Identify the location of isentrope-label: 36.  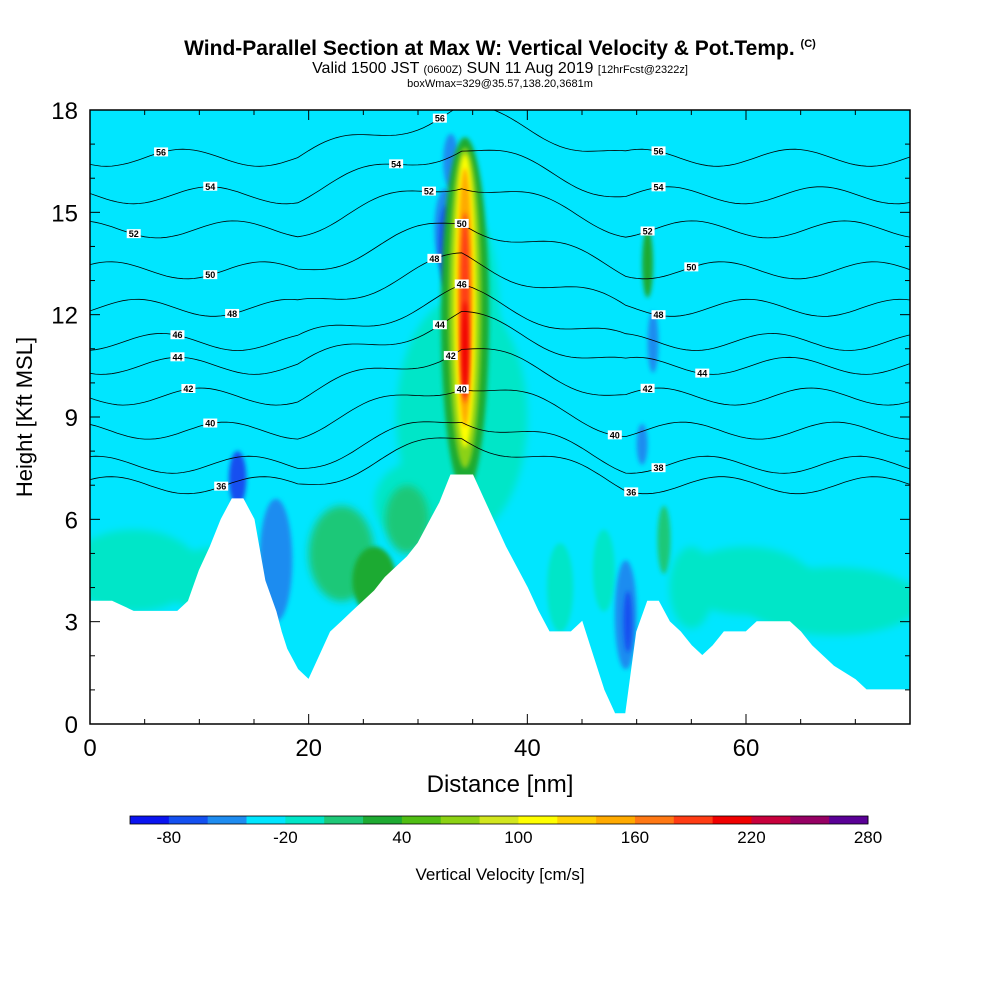
(631, 492).